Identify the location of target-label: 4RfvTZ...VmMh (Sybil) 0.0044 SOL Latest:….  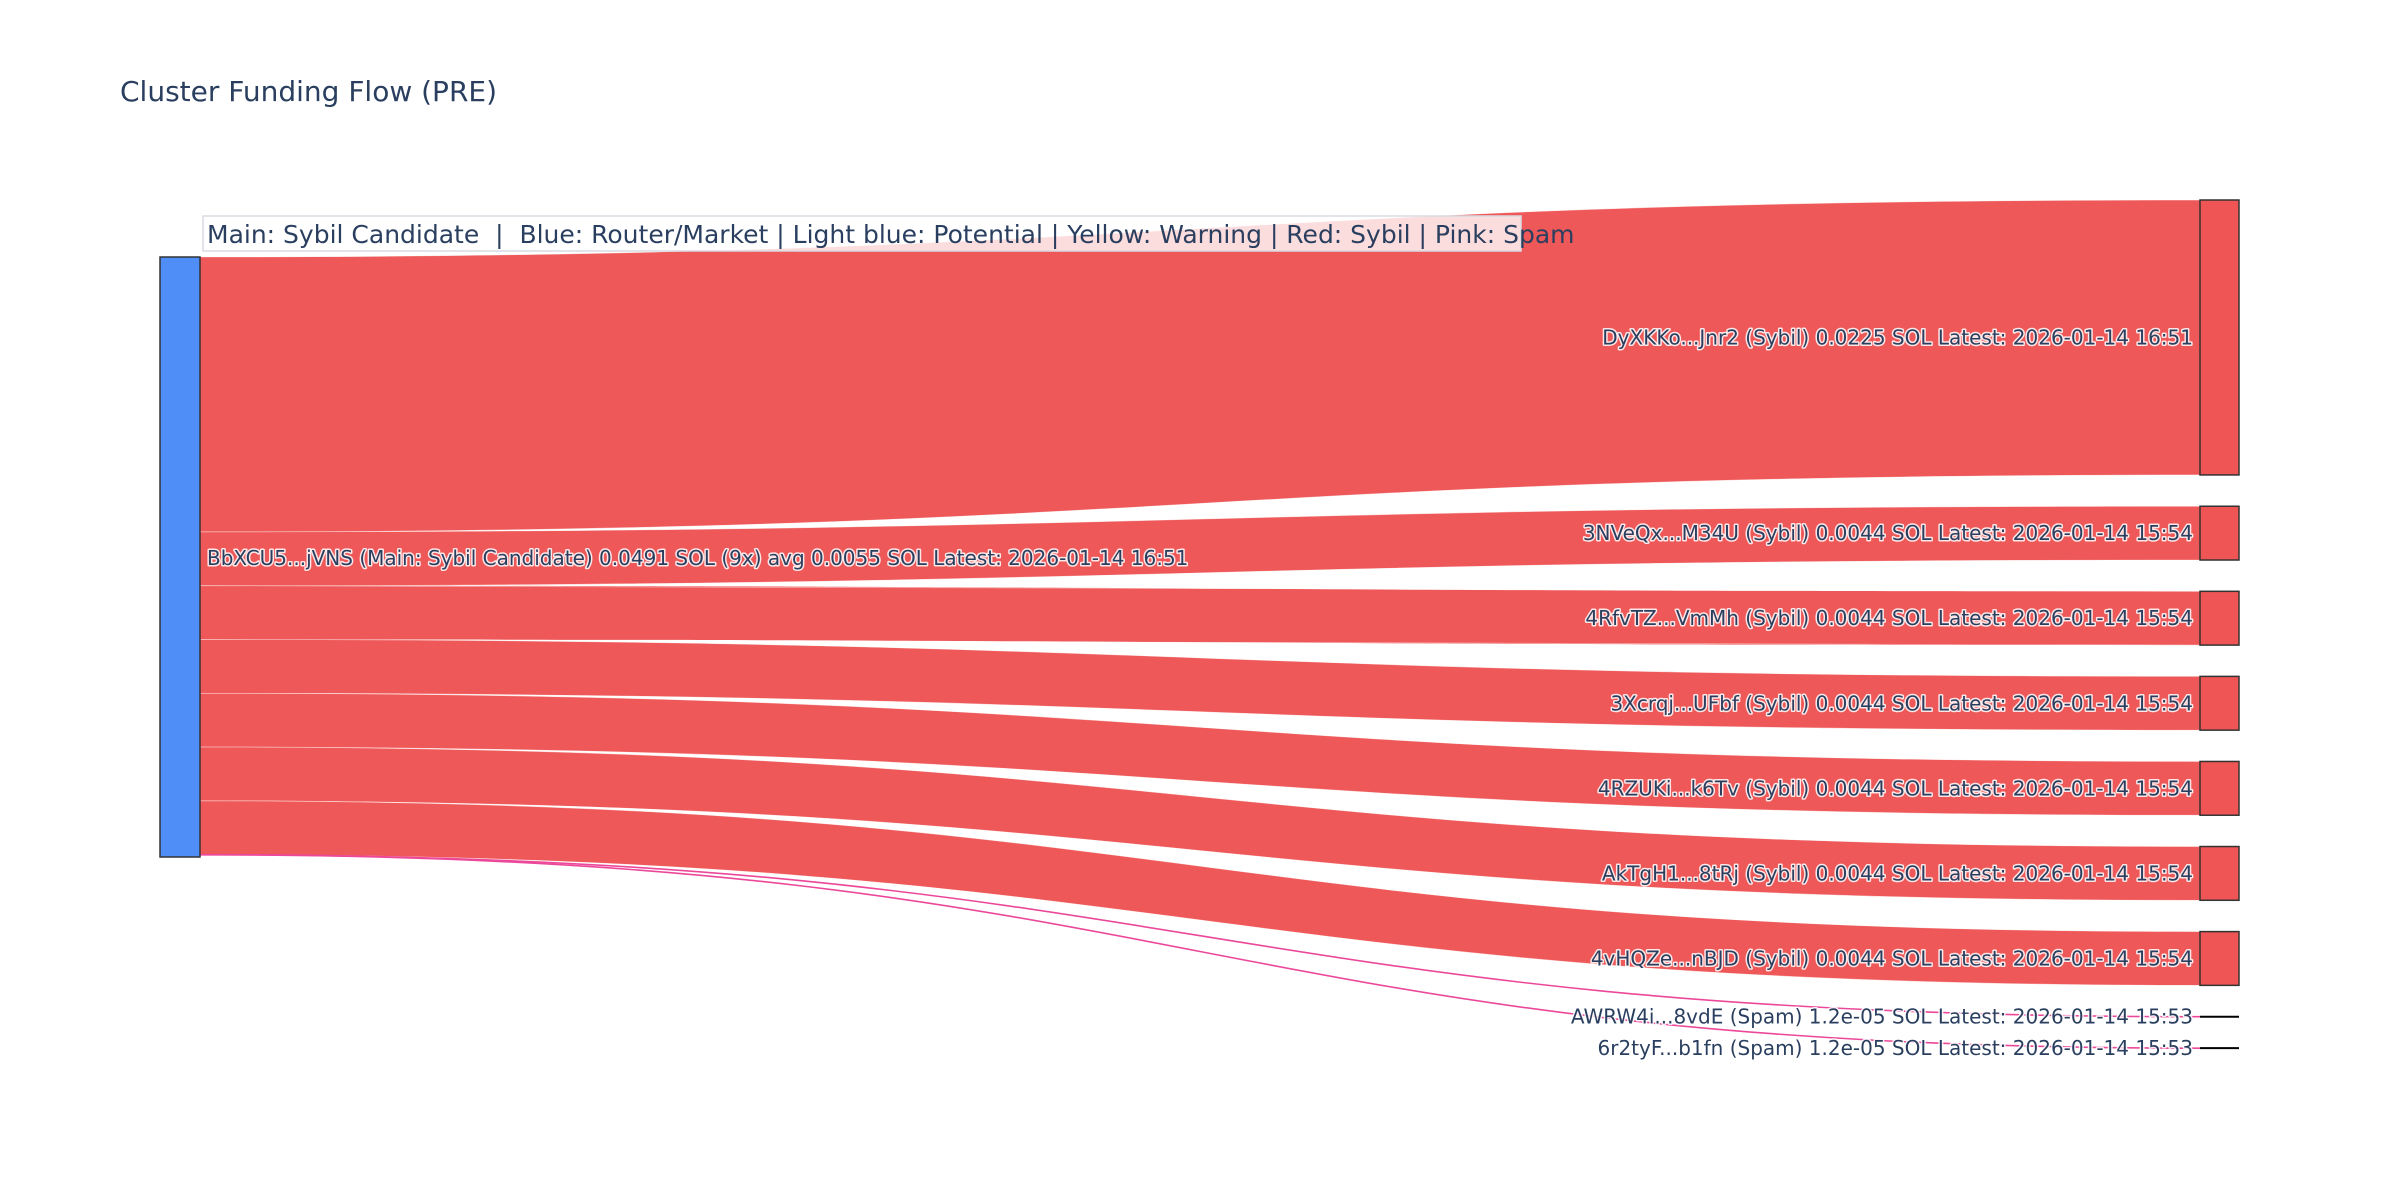
(1889, 618).